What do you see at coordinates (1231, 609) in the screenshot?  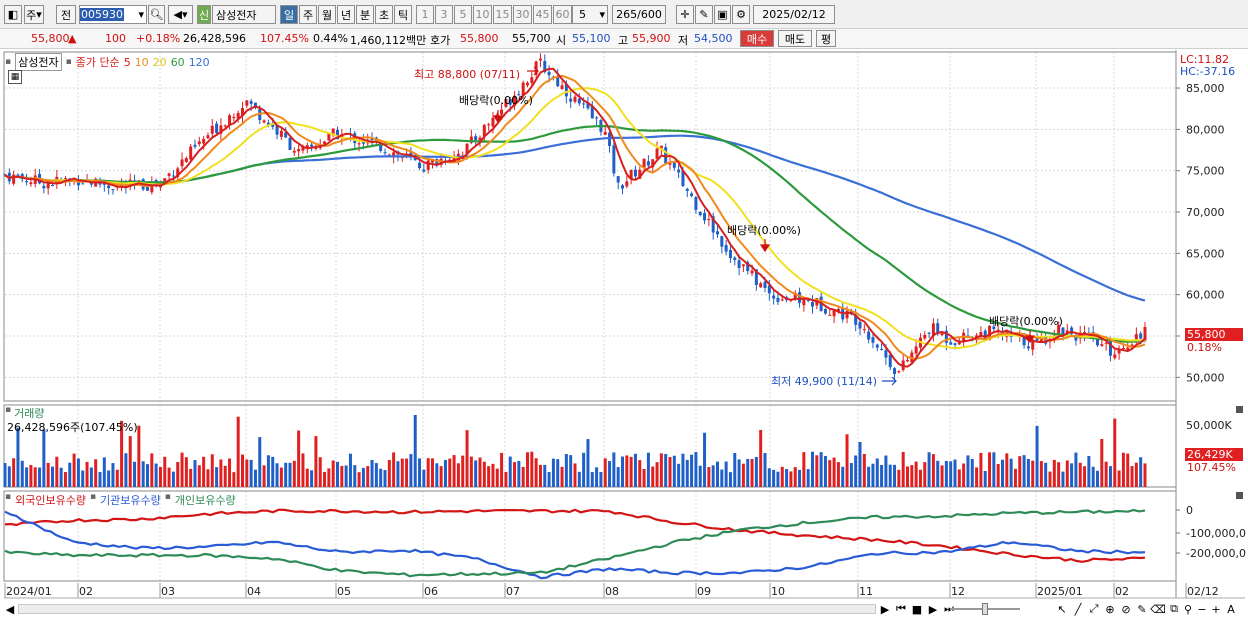 I see `font-size-icon: A` at bounding box center [1231, 609].